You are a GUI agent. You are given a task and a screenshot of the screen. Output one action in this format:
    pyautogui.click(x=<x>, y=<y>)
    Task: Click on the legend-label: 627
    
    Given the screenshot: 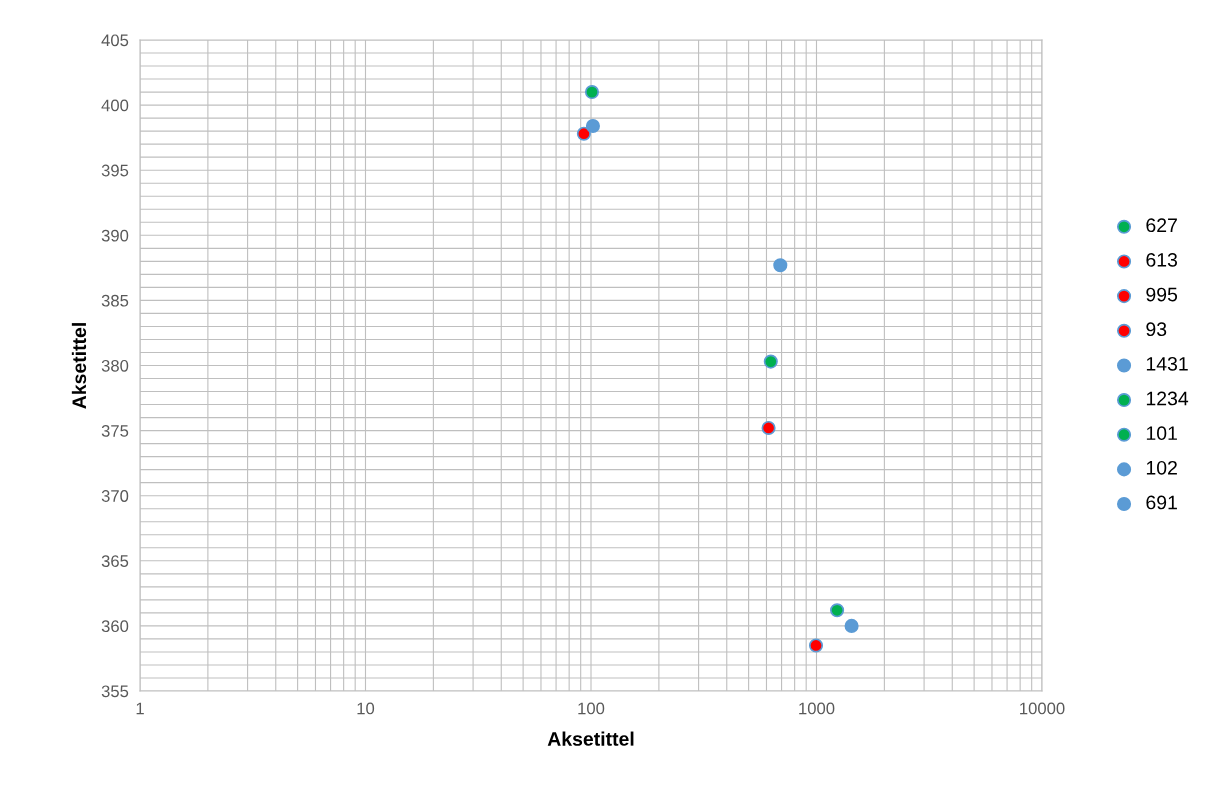 What is the action you would take?
    pyautogui.click(x=1161, y=225)
    